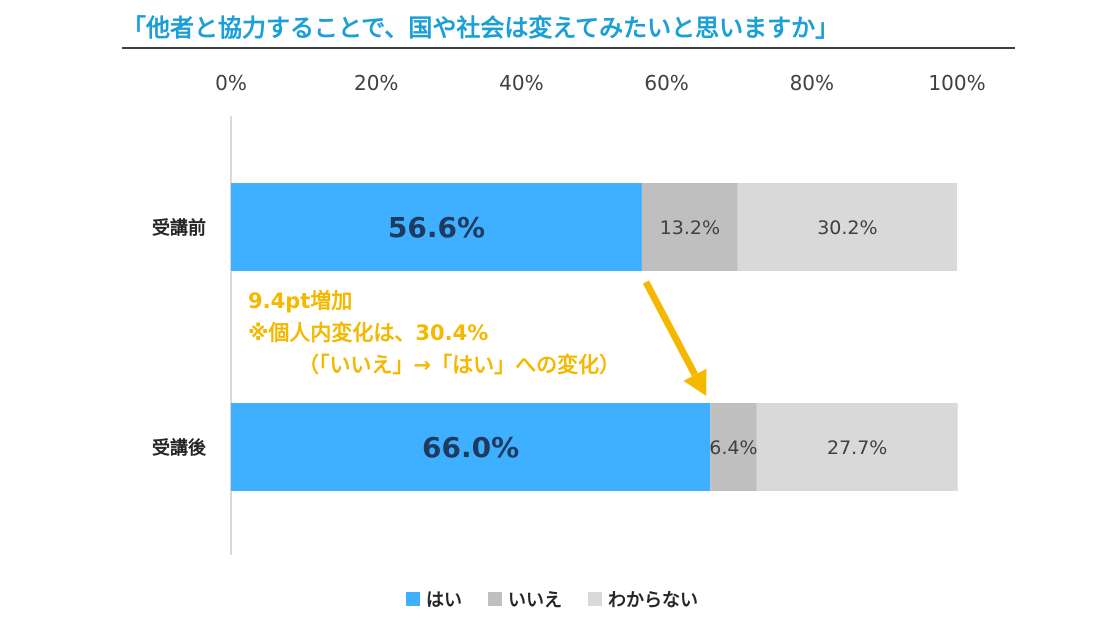 Image resolution: width=1104 pixels, height=621 pixels. What do you see at coordinates (653, 600) in the screenshot?
I see `legend-label: わからない` at bounding box center [653, 600].